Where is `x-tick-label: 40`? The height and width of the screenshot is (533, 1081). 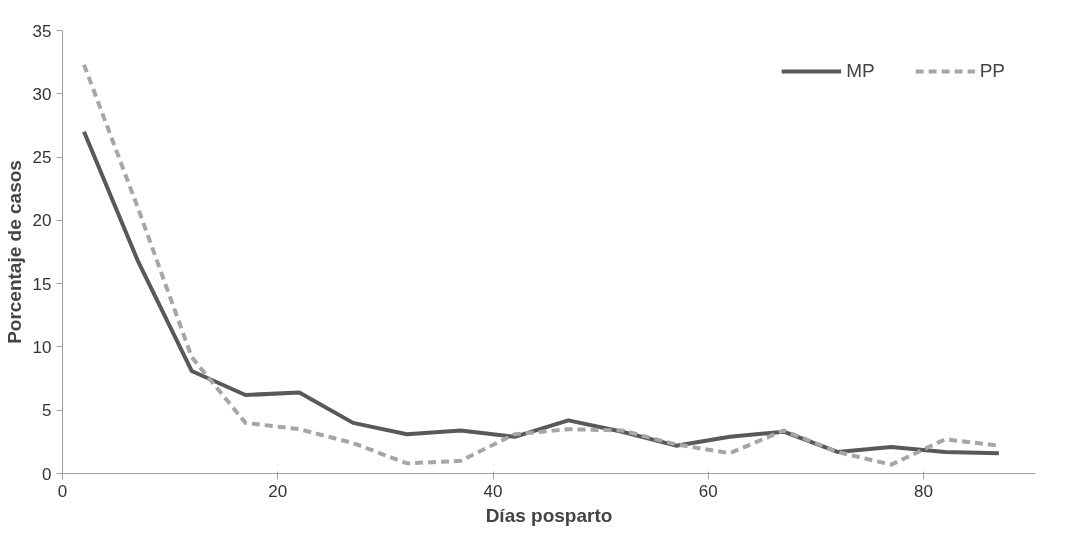
x-tick-label: 40 is located at coordinates (493, 491).